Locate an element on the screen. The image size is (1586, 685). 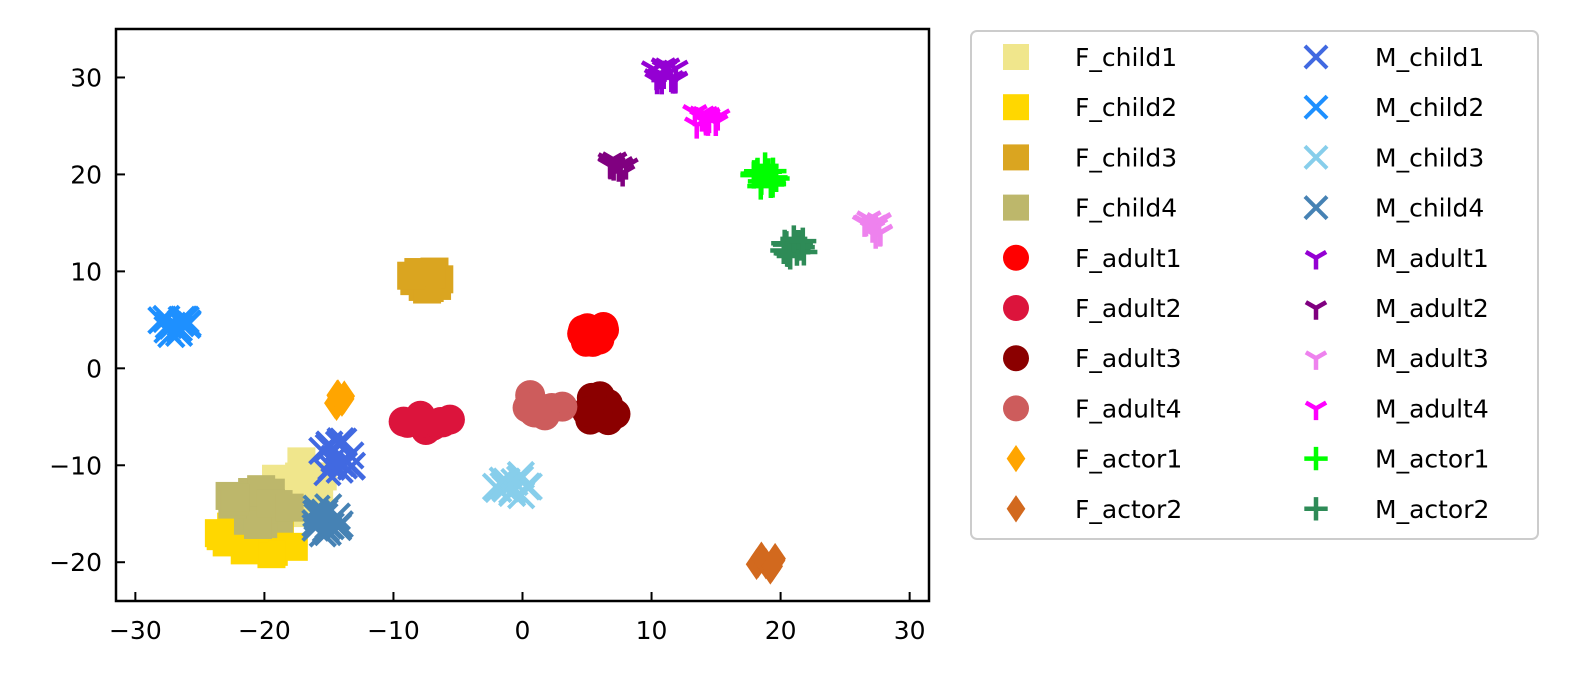
series-M_child2 is located at coordinates (174, 326).